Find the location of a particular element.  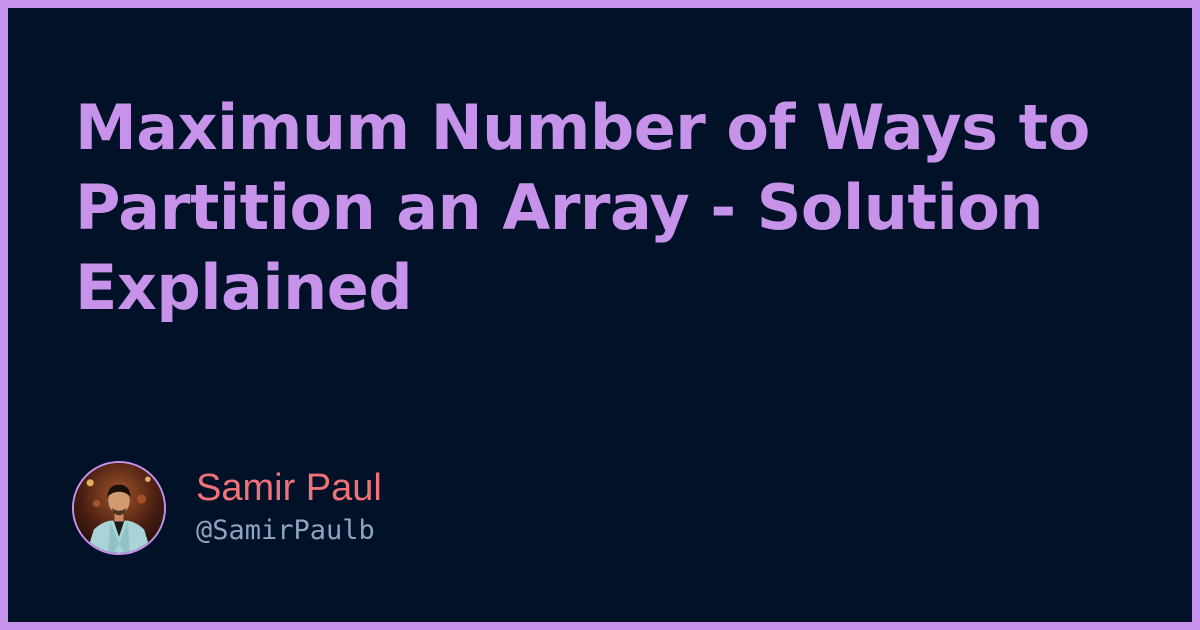

author-info: Samir Paul @SamirPaulb is located at coordinates (289, 508).